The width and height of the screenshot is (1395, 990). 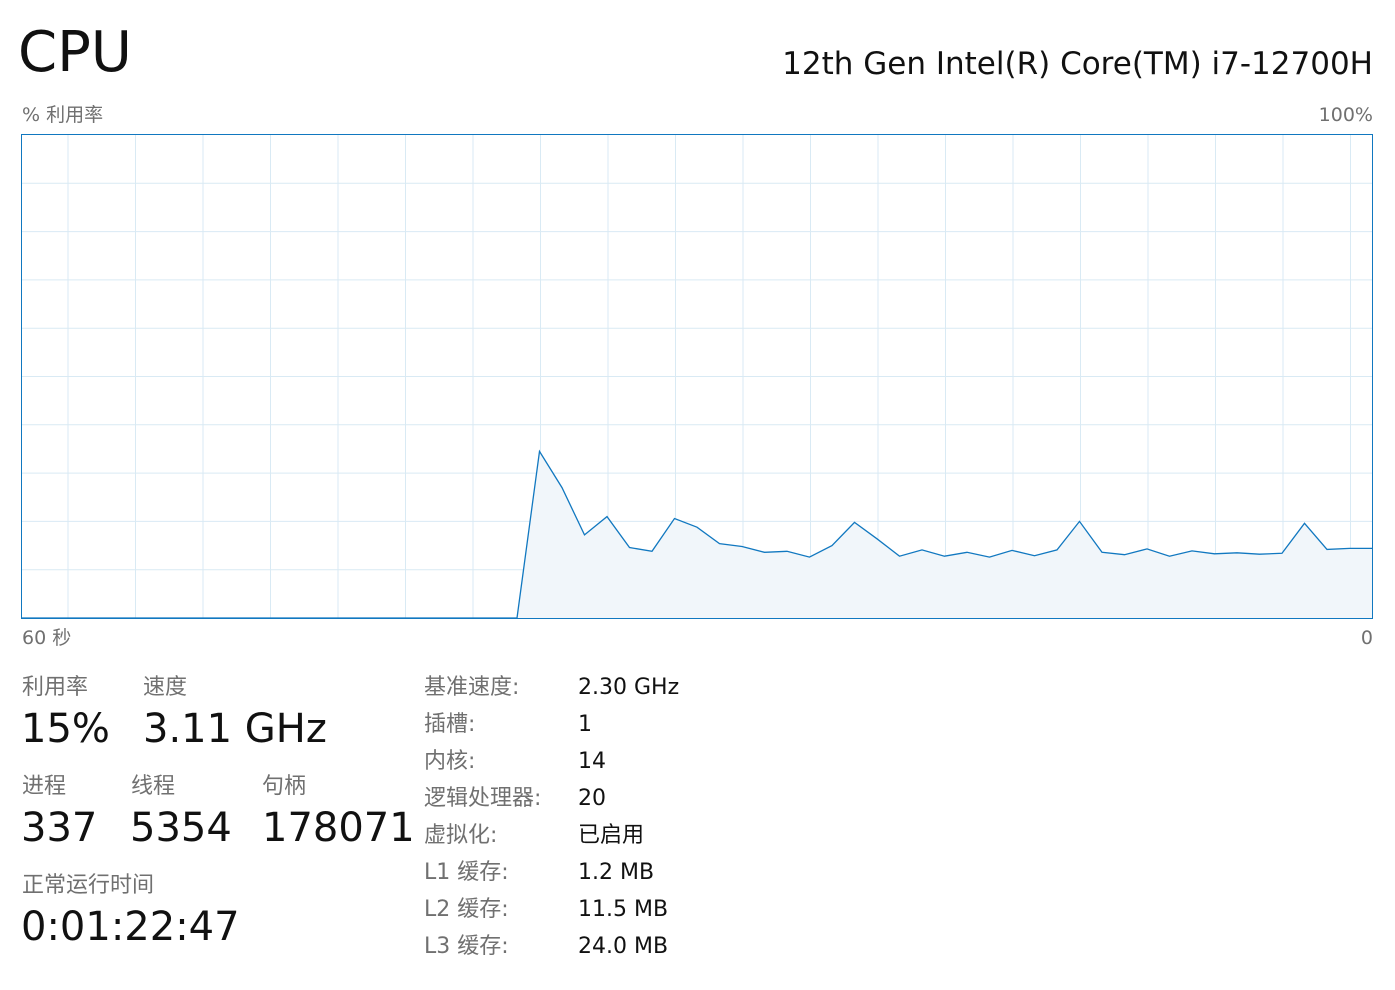 What do you see at coordinates (623, 909) in the screenshot?
I see `spec-l2-cache-value: 11.5 MB` at bounding box center [623, 909].